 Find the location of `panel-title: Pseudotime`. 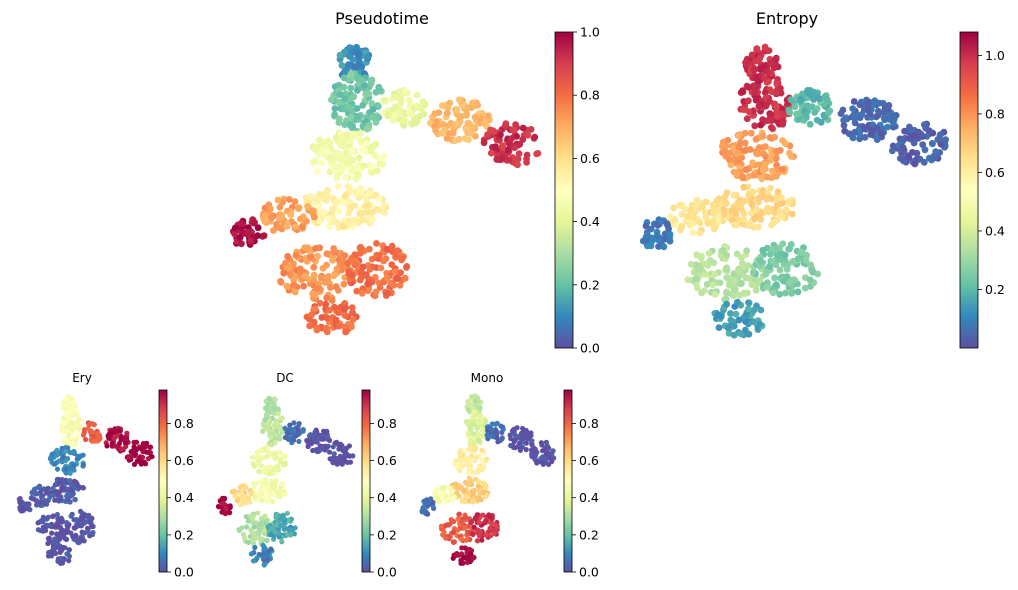

panel-title: Pseudotime is located at coordinates (382, 18).